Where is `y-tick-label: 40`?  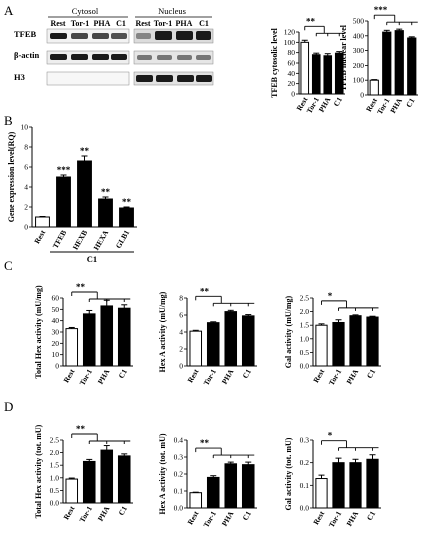
y-tick-label: 40 is located at coordinates (292, 73).